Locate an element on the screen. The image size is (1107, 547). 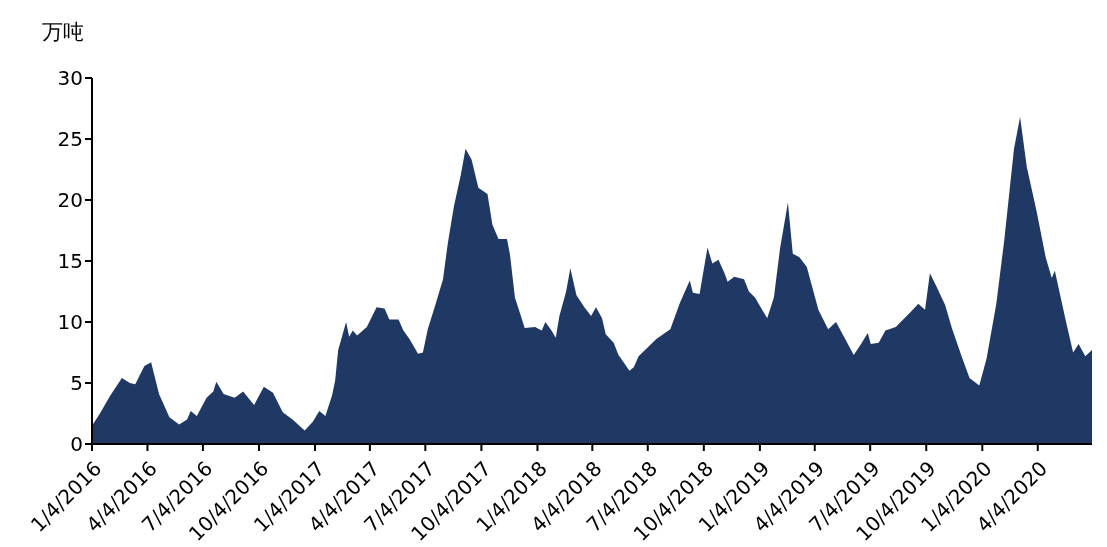
y-tick-label: 20 is located at coordinates (70, 200).